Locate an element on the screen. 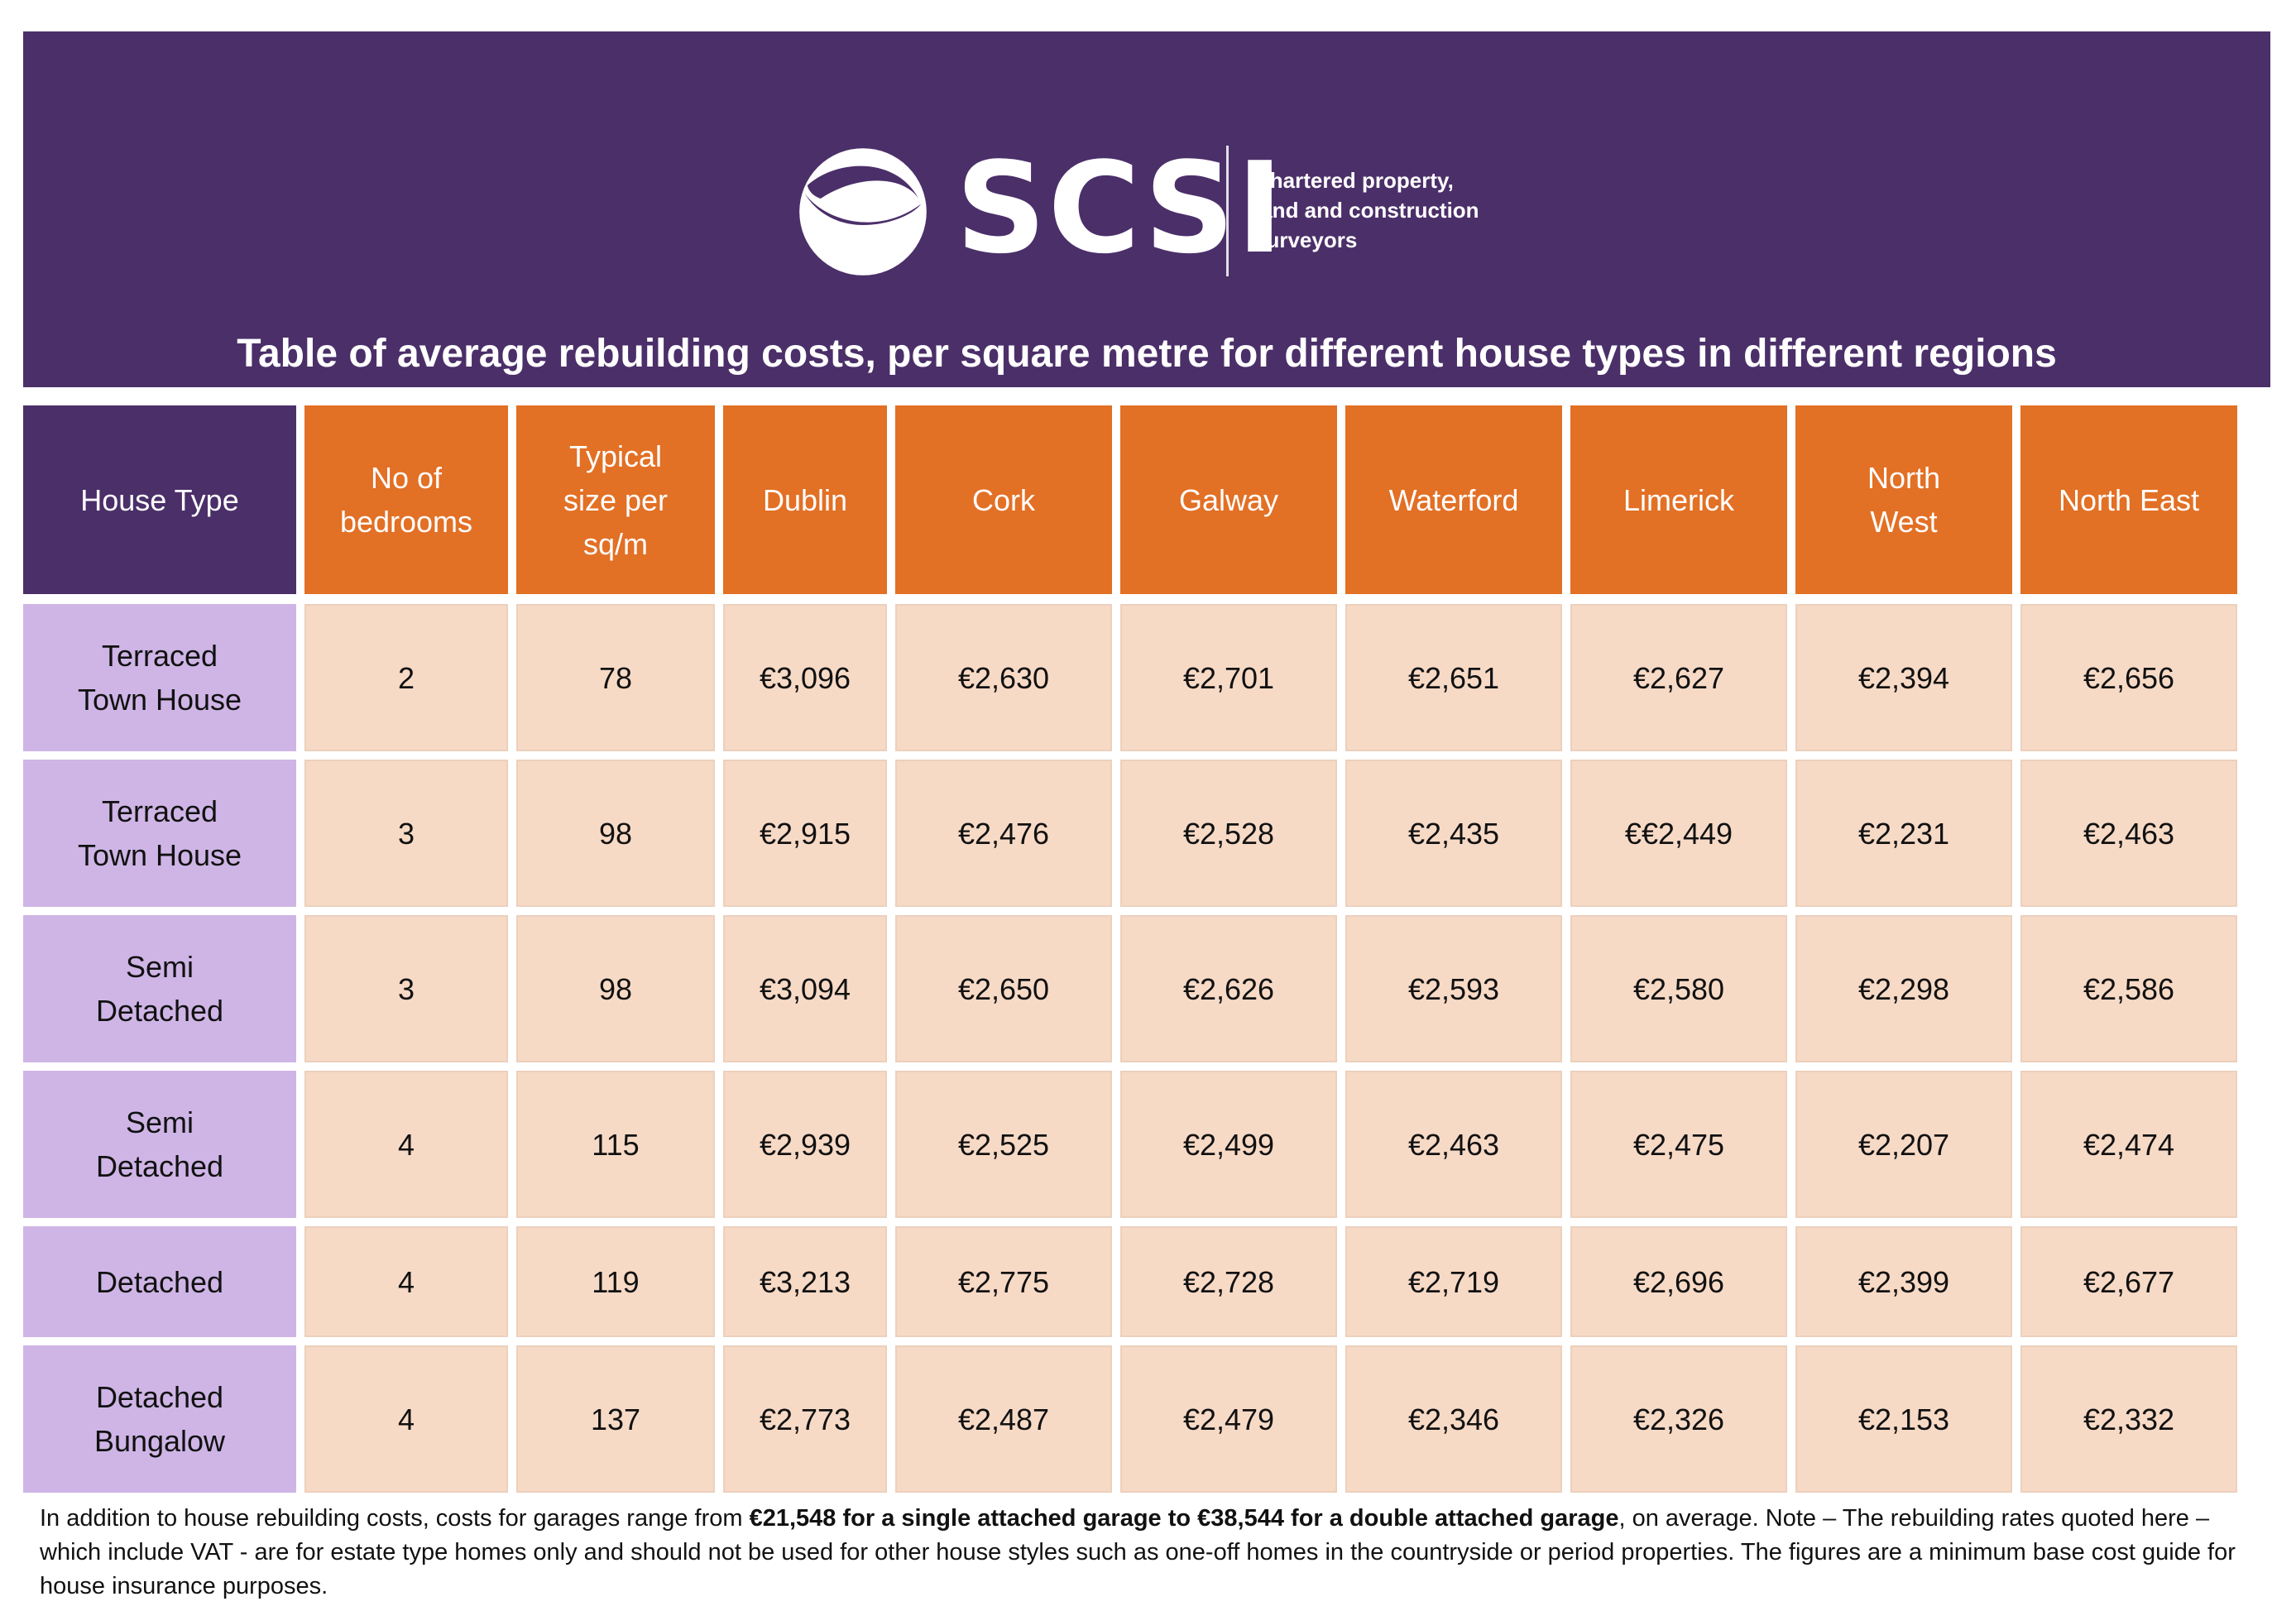 Image resolution: width=2296 pixels, height=1611 pixels. size-cell: 137 is located at coordinates (615, 1419).